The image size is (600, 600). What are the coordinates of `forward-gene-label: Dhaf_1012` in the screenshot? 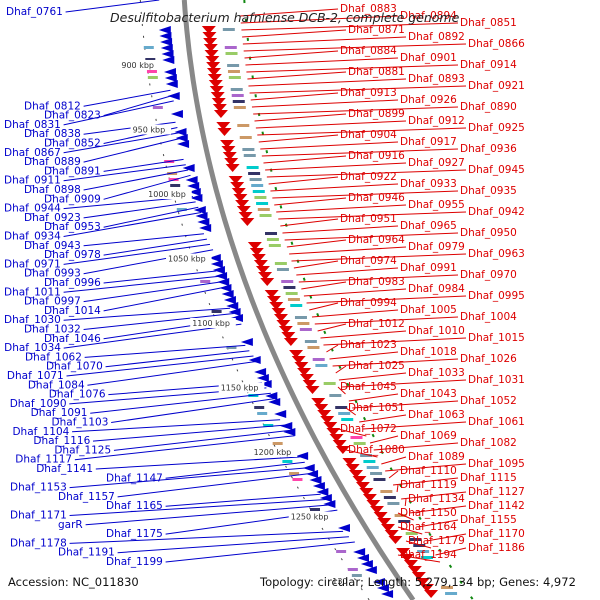 It's located at (376, 324).